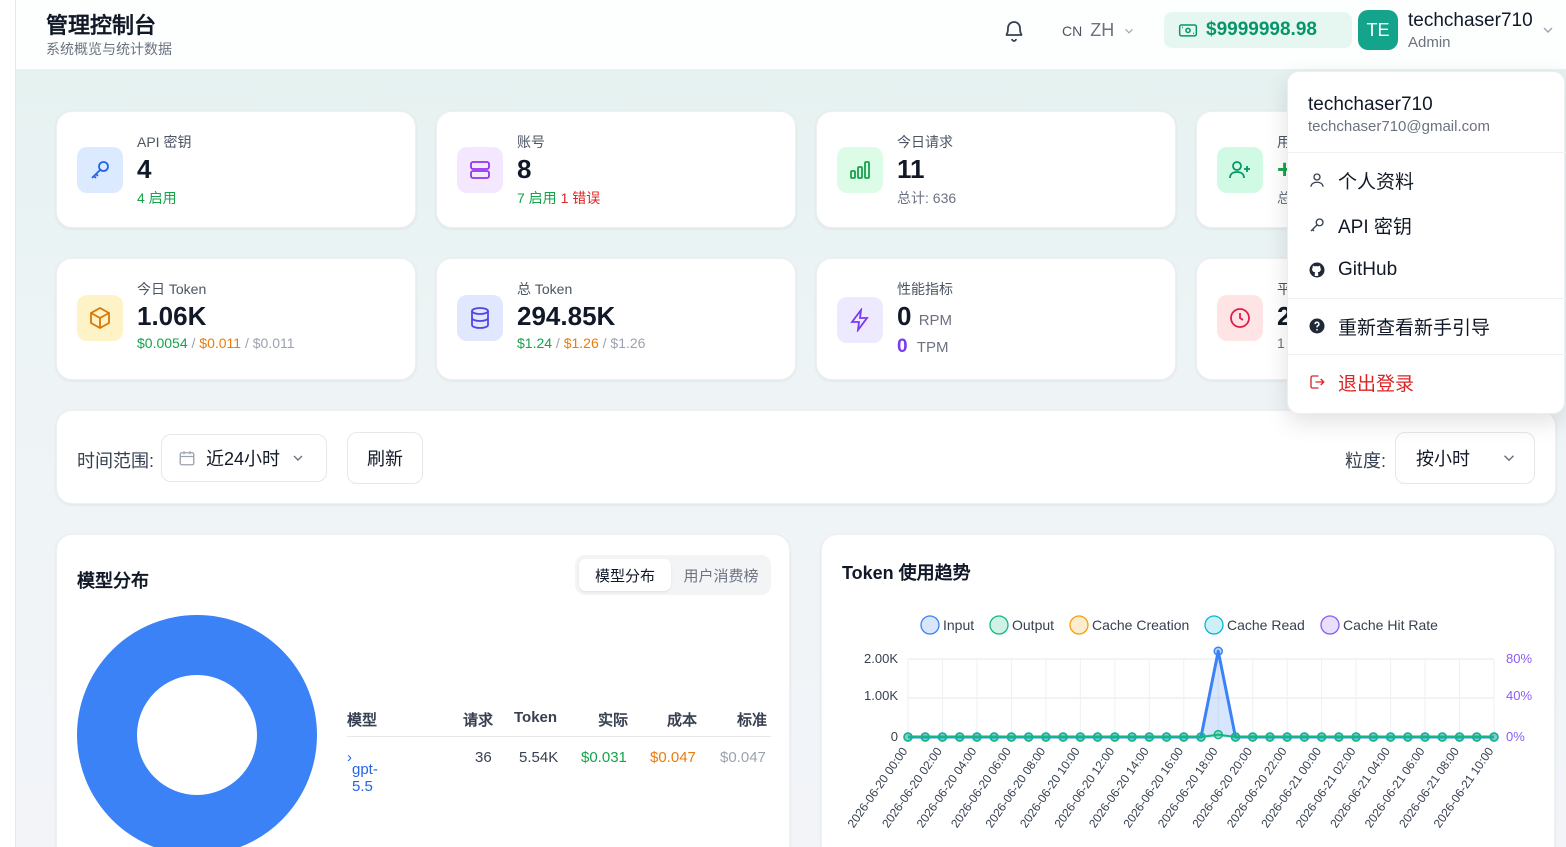 The height and width of the screenshot is (847, 1566). What do you see at coordinates (1399, 126) in the screenshot?
I see `menu-email: techchaser710@gmail.com` at bounding box center [1399, 126].